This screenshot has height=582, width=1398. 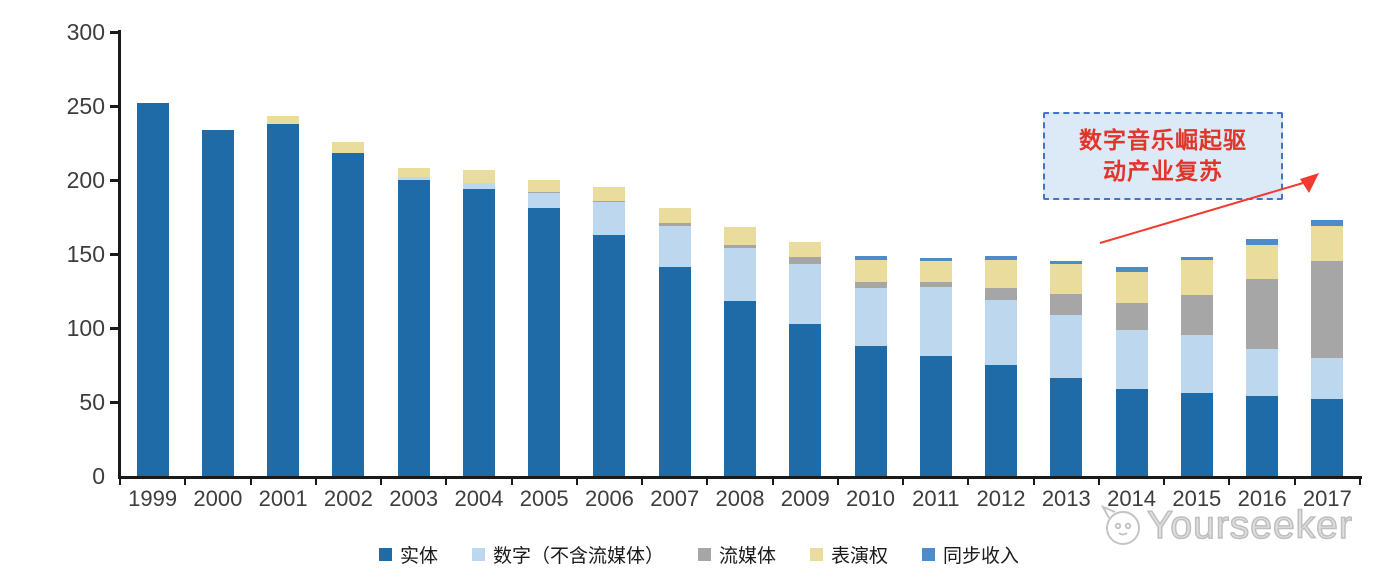 I want to click on bar-2014-performance-rights, so click(x=1131, y=287).